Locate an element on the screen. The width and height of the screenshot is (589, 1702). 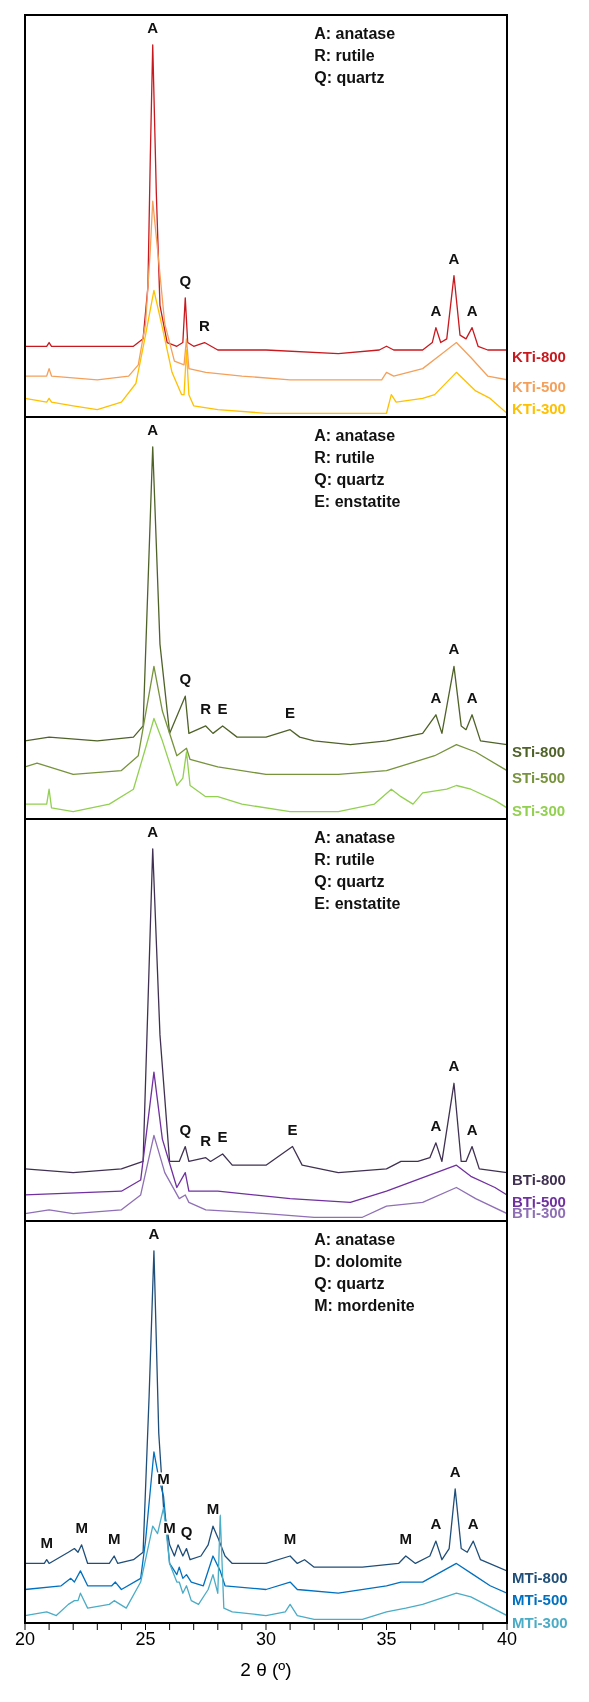
x-tick-label: 35 is located at coordinates (386, 1638).